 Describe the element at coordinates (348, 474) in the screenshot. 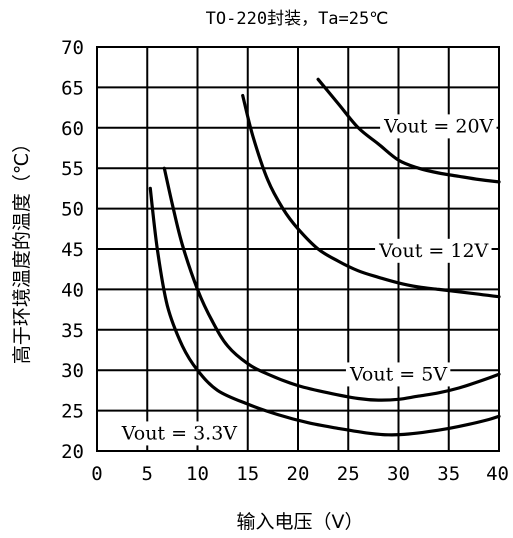

I see `x-tick-label-5: 25` at that location.